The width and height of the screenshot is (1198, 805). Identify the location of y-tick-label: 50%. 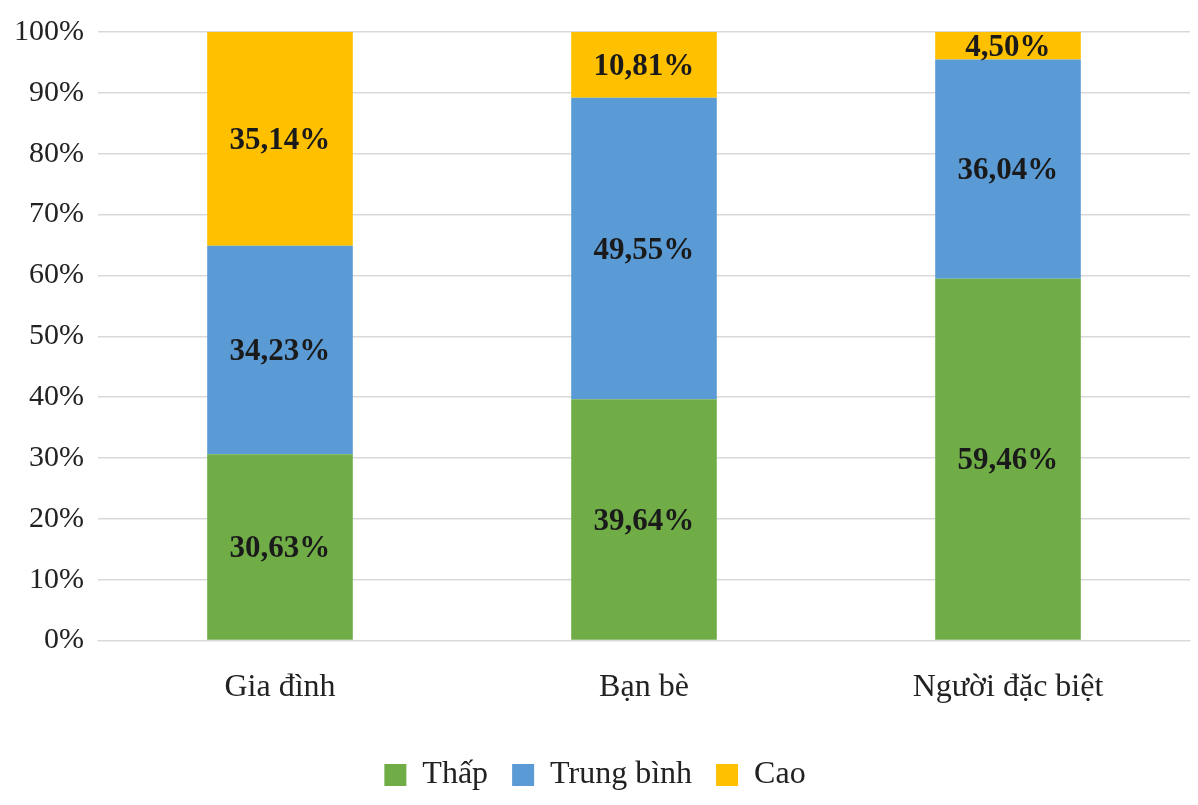
(56, 334).